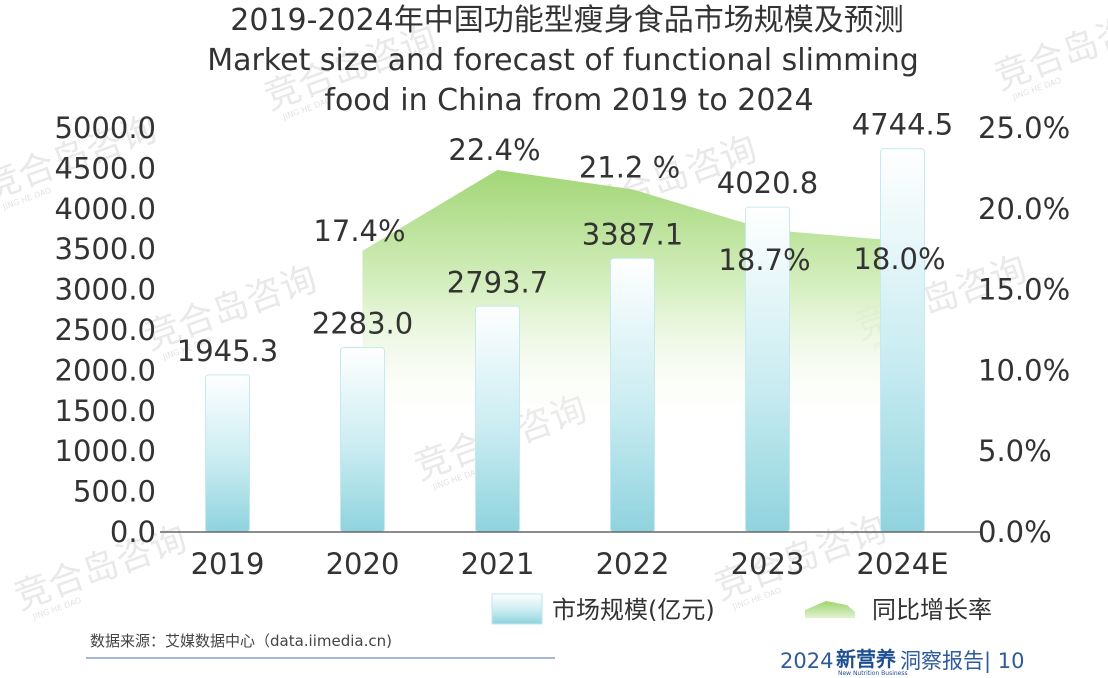 This screenshot has width=1108, height=678. What do you see at coordinates (629, 167) in the screenshot?
I see `growth-rate-label: 21.2 %` at bounding box center [629, 167].